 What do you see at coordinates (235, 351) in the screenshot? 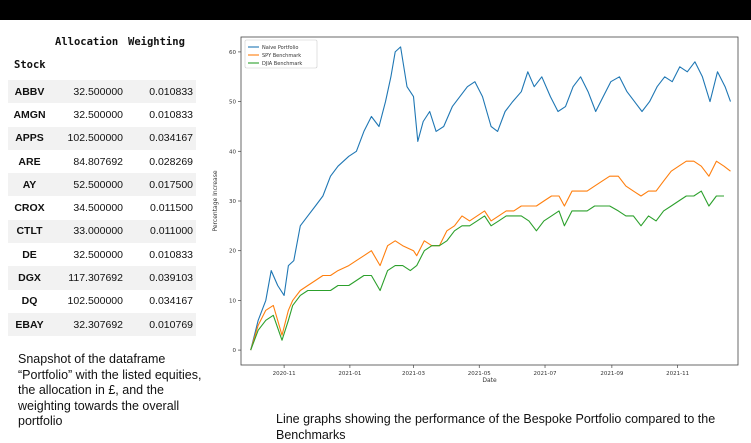
I see `y-tick-label: 0` at bounding box center [235, 351].